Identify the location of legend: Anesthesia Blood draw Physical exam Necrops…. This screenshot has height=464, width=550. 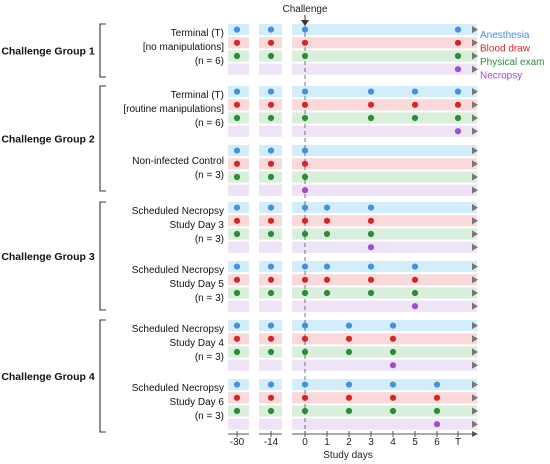
(512, 56).